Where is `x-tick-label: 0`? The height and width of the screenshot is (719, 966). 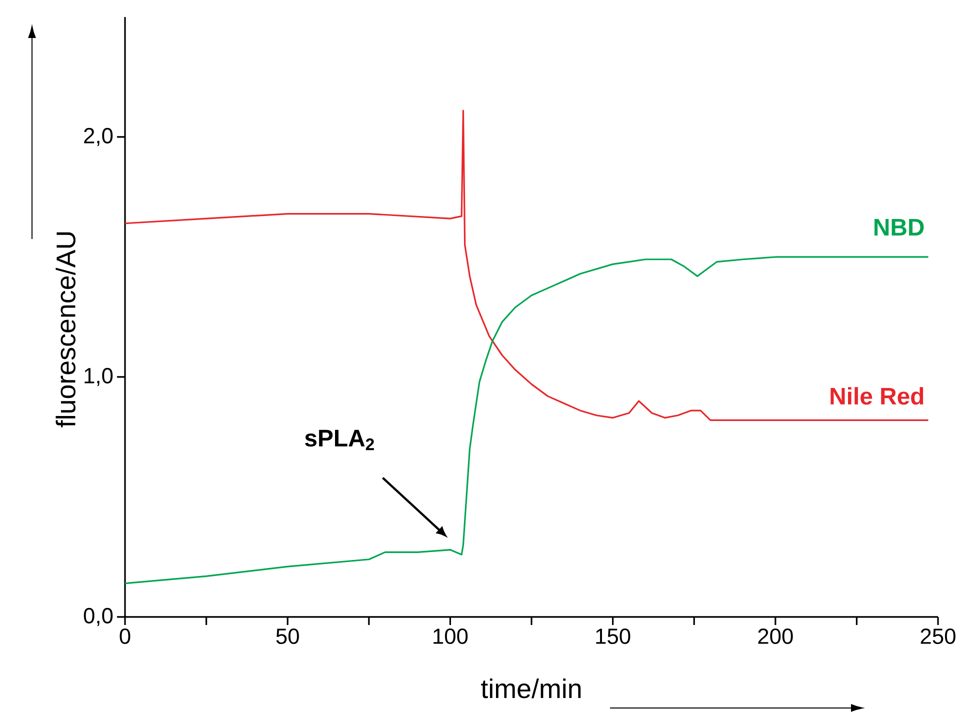 x-tick-label: 0 is located at coordinates (125, 636).